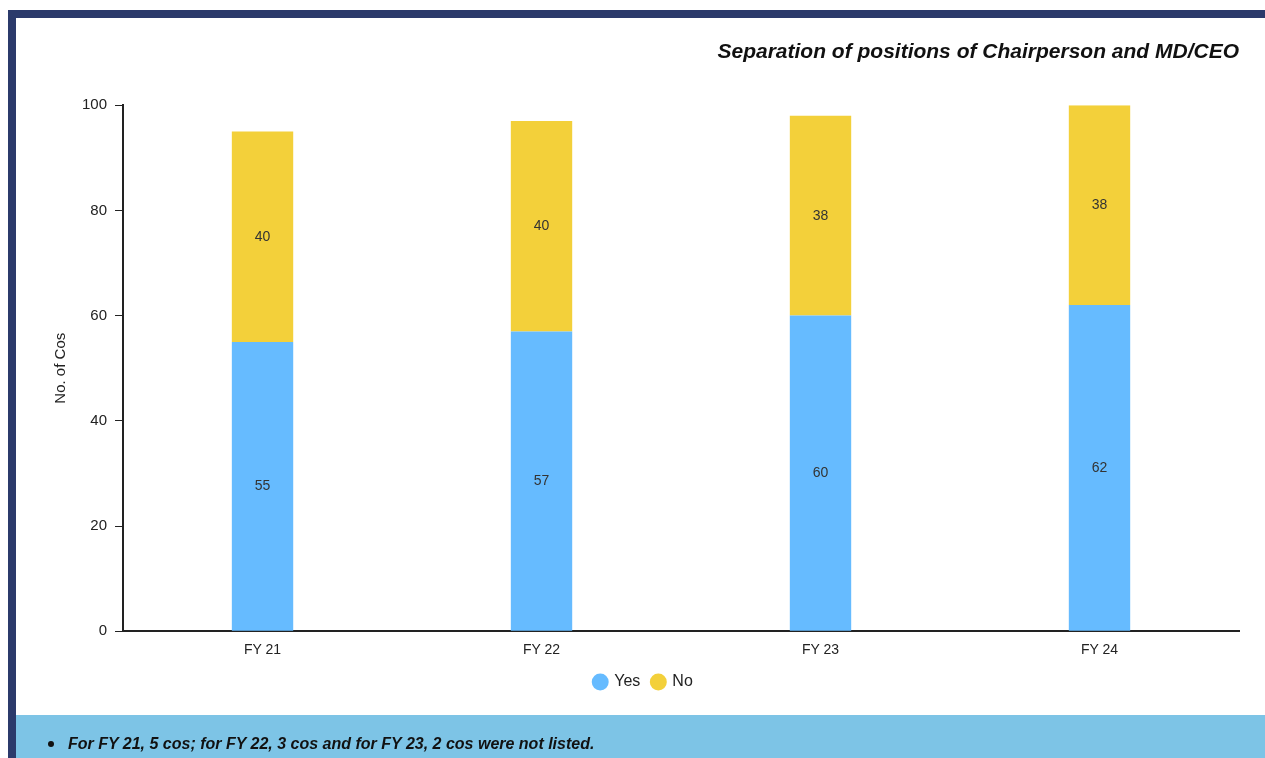 The height and width of the screenshot is (758, 1265). What do you see at coordinates (331, 744) in the screenshot?
I see `text: For FY 21, 5 cos; for FY 22, 3 cos and for FY 23, 2 cos were not listed.` at bounding box center [331, 744].